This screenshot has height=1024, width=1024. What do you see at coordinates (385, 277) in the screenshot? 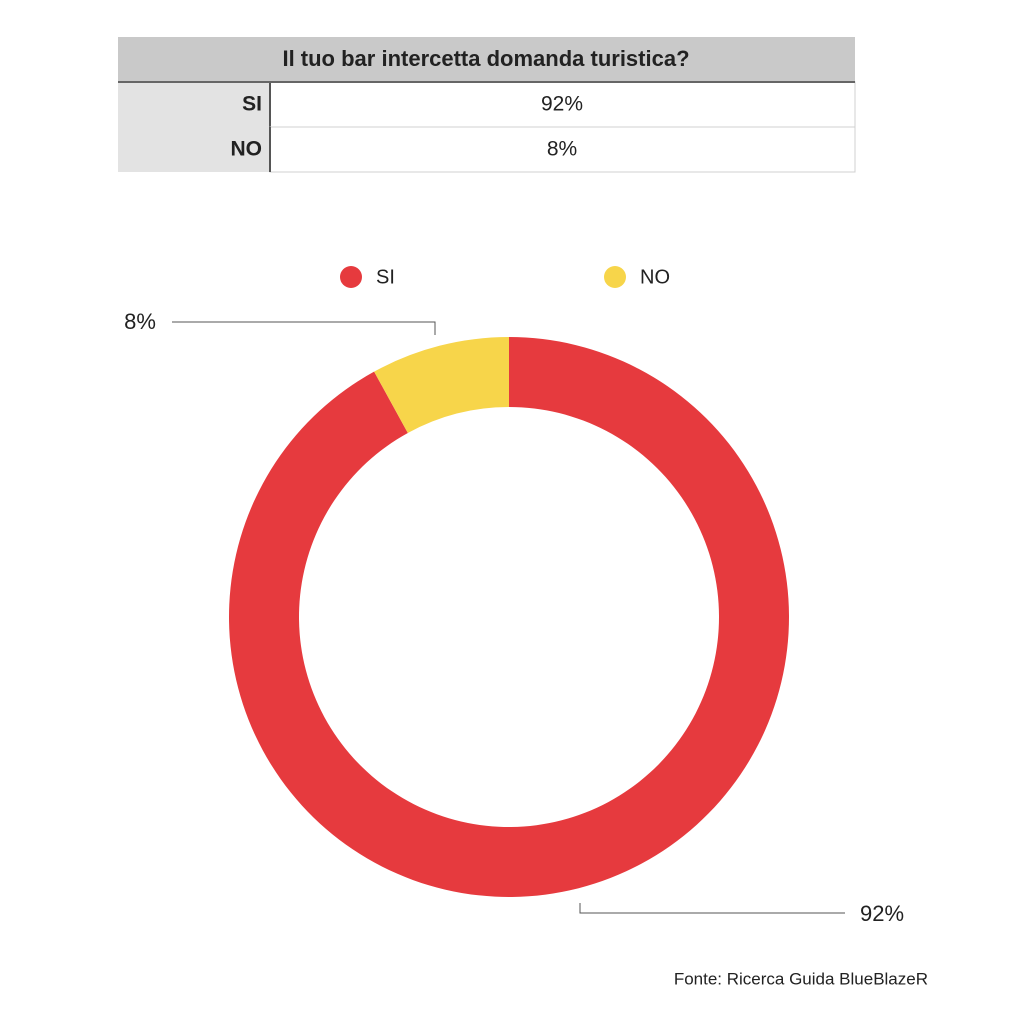
I see `legend-label: SI` at bounding box center [385, 277].